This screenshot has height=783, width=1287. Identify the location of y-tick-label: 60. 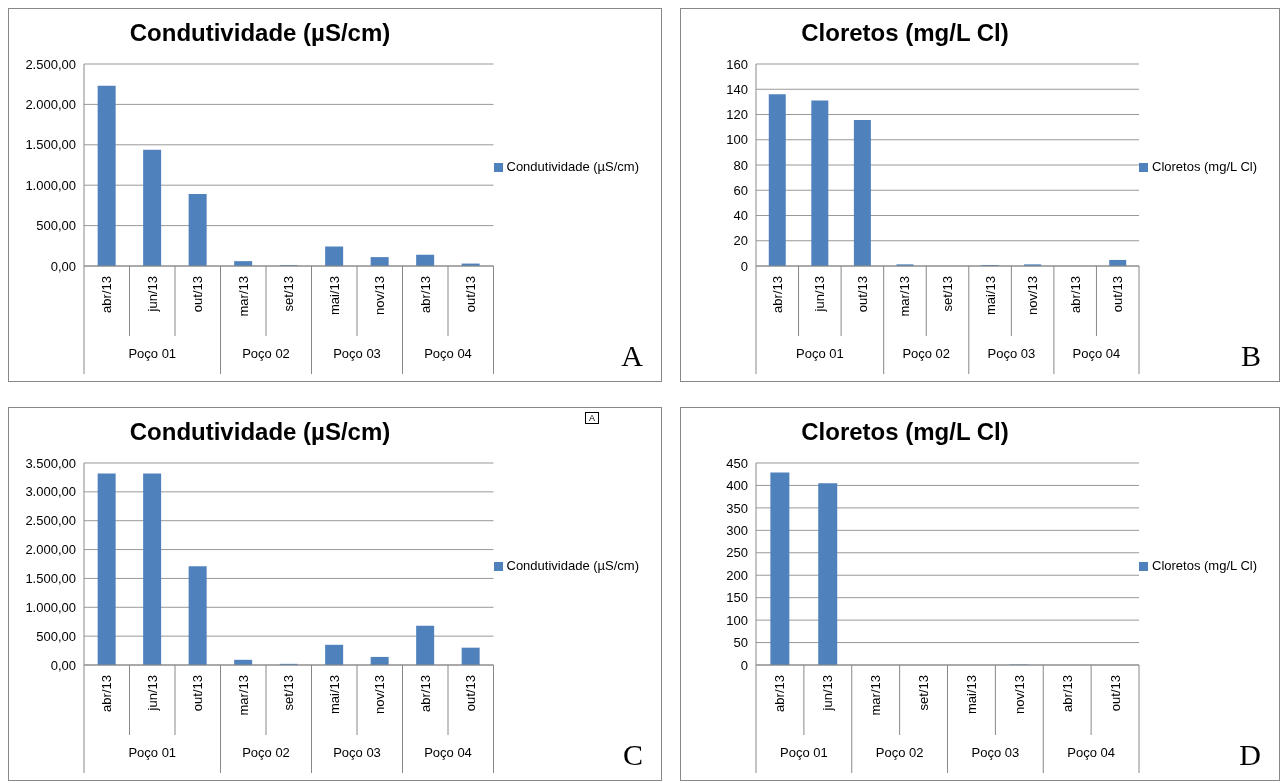
(740, 190).